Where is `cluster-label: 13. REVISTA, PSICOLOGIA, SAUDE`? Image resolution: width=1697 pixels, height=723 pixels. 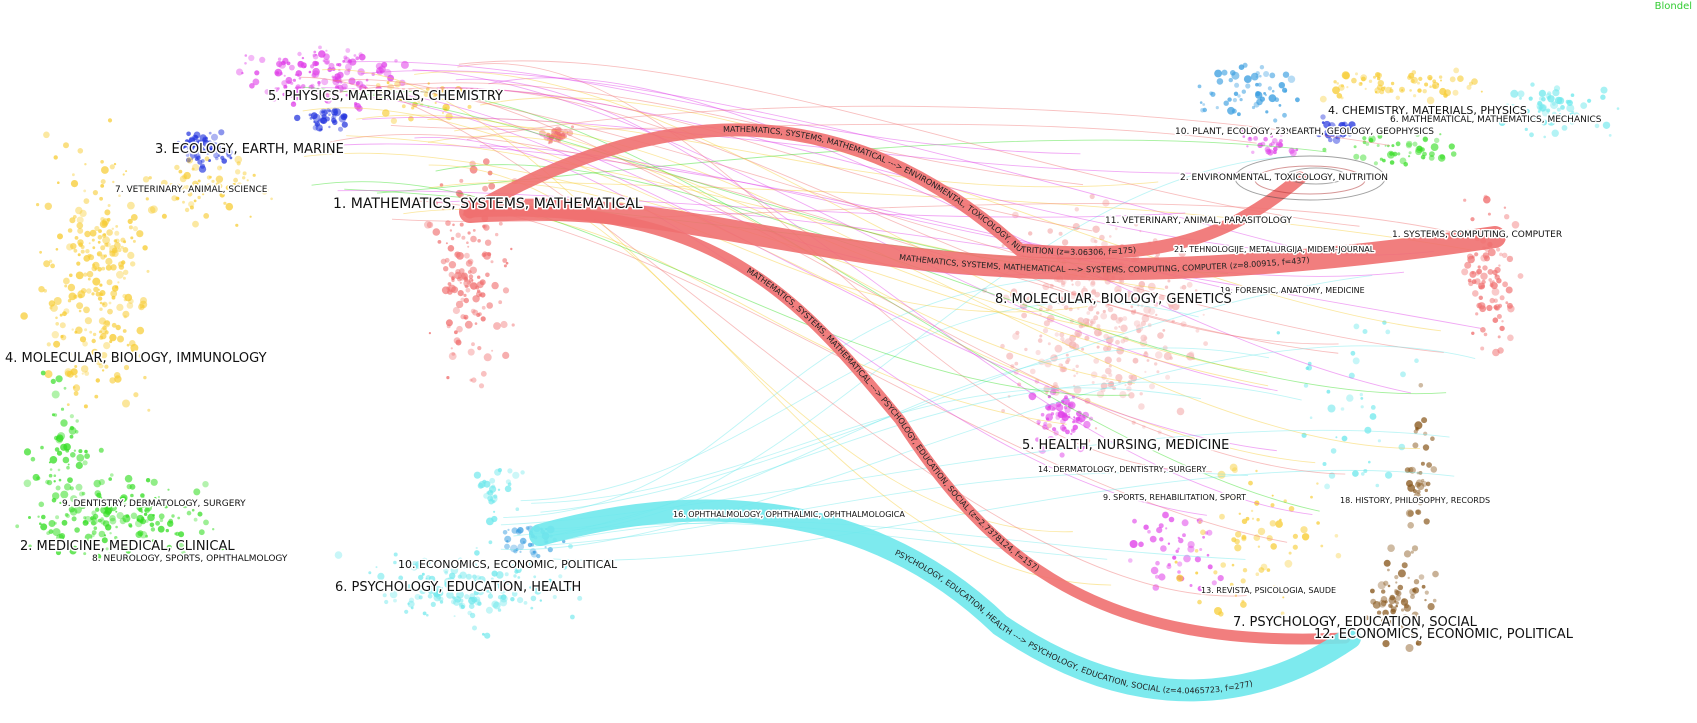
cluster-label: 13. REVISTA, PSICOLOGIA, SAUDE is located at coordinates (1268, 590).